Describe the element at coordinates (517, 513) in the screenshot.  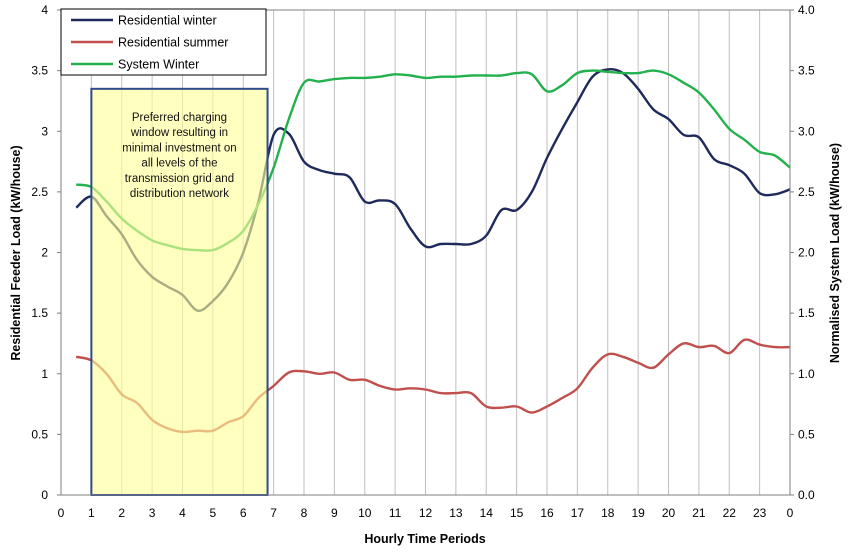
I see `x-tick-label: 15` at that location.